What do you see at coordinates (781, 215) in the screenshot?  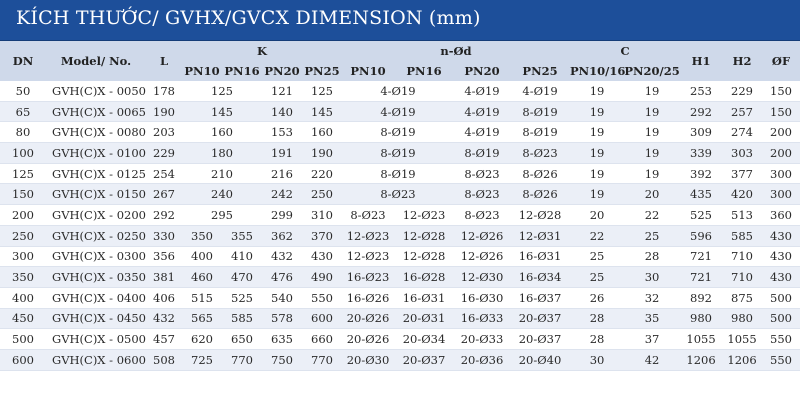 I see `cell-of: 360` at bounding box center [781, 215].